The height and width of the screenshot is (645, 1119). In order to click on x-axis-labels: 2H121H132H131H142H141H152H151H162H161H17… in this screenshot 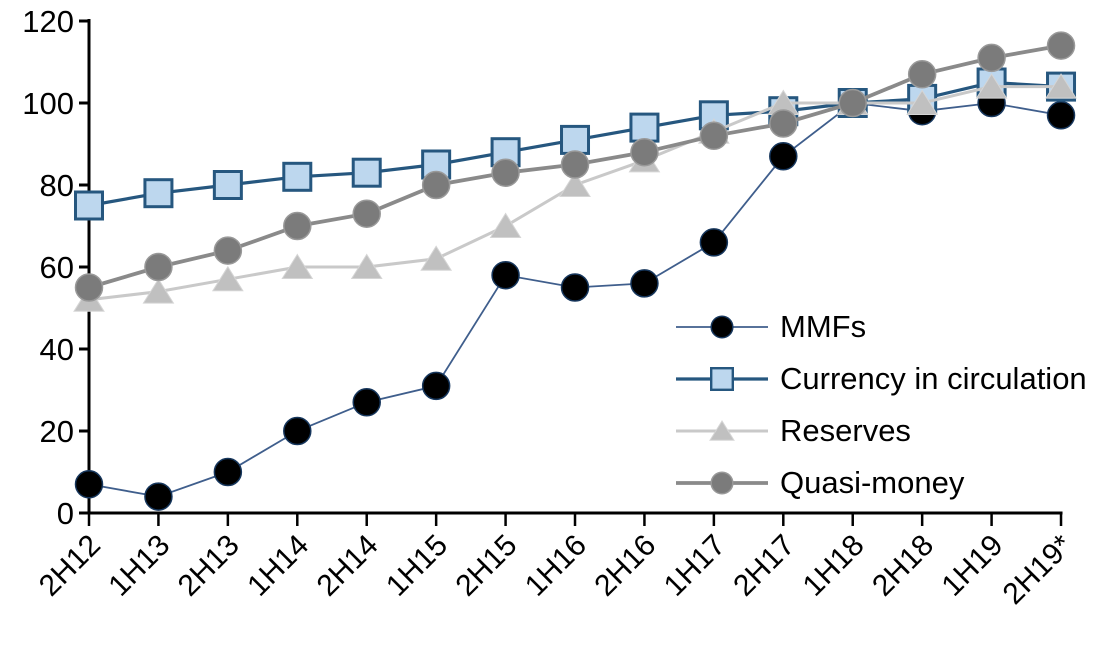, I will do `click(556, 569)`.